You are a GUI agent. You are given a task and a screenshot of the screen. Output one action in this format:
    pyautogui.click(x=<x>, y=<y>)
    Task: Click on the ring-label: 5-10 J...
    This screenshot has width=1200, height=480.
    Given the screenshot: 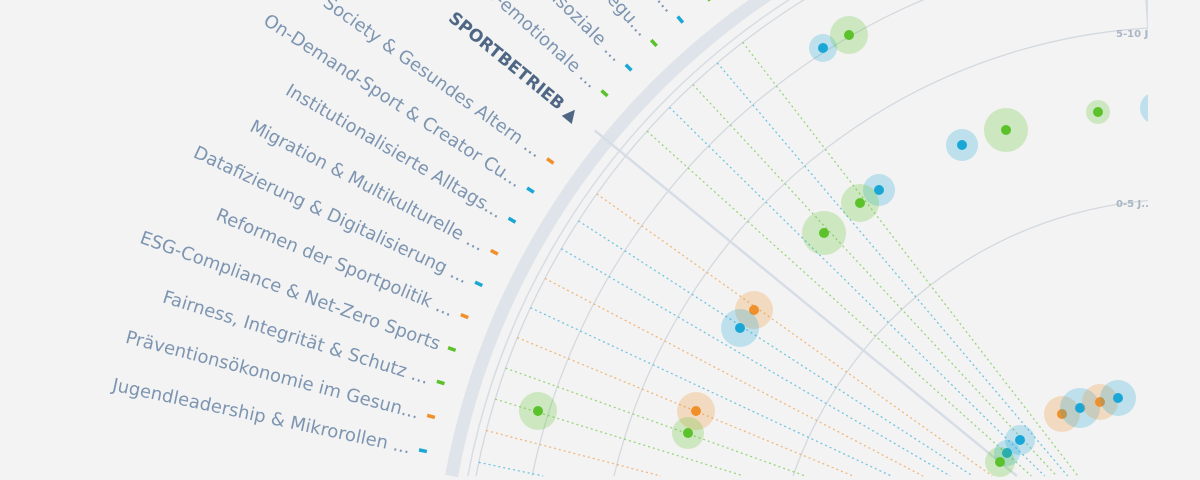 What is the action you would take?
    pyautogui.click(x=1138, y=34)
    